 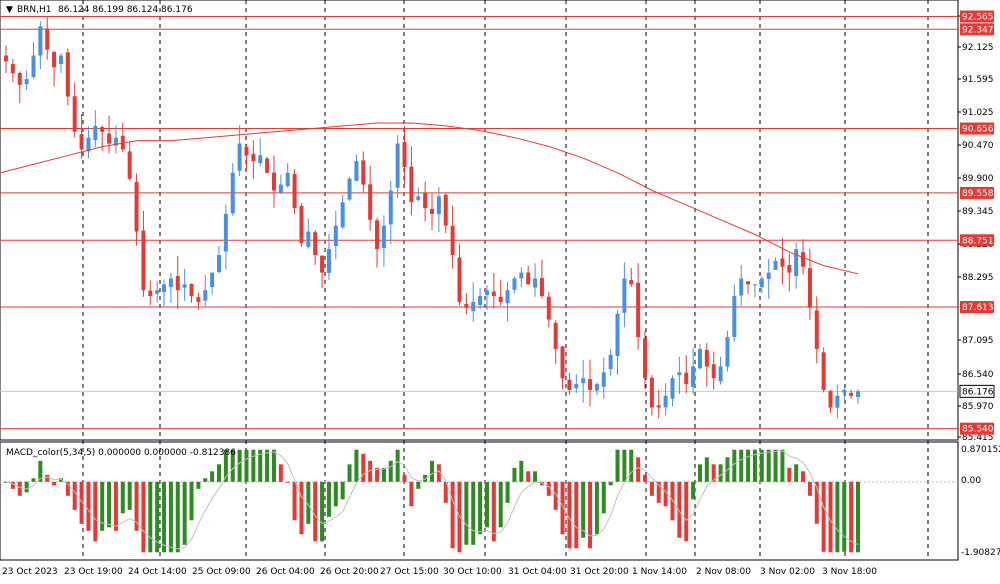 I want to click on price-axis-label: 89.345, so click(x=978, y=212).